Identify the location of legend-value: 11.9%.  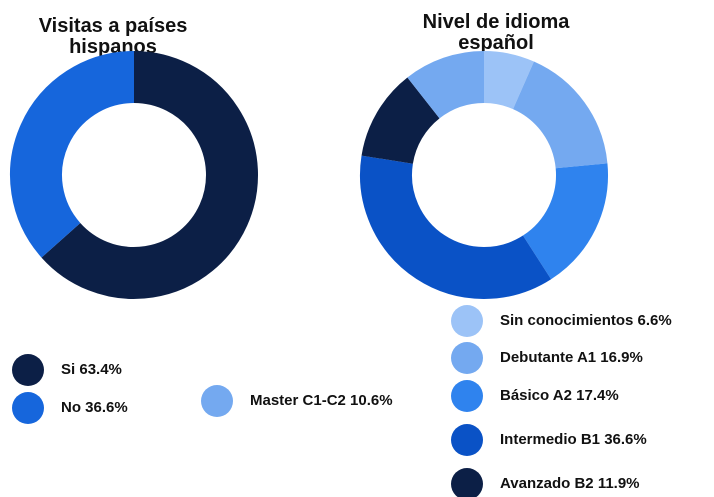
(619, 483).